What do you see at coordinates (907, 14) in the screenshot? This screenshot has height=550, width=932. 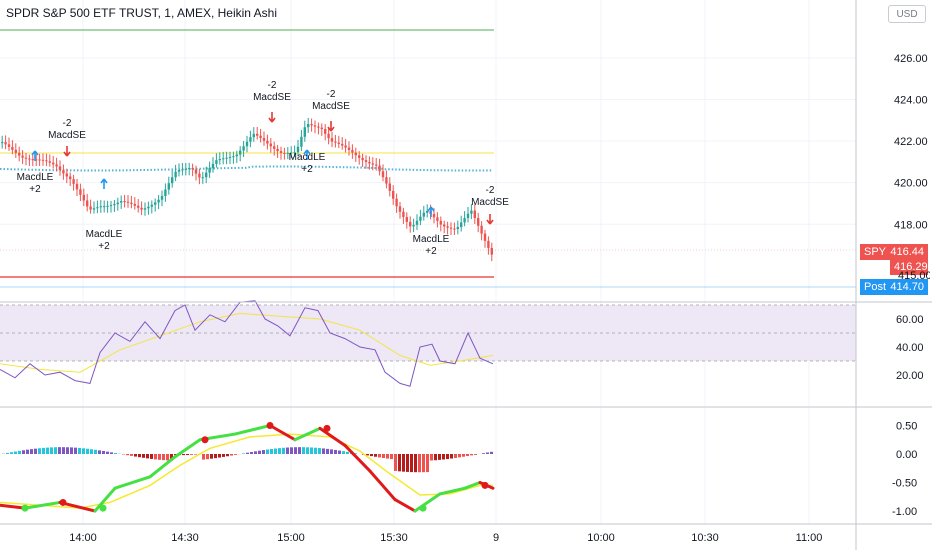 I see `currency-button: USD` at bounding box center [907, 14].